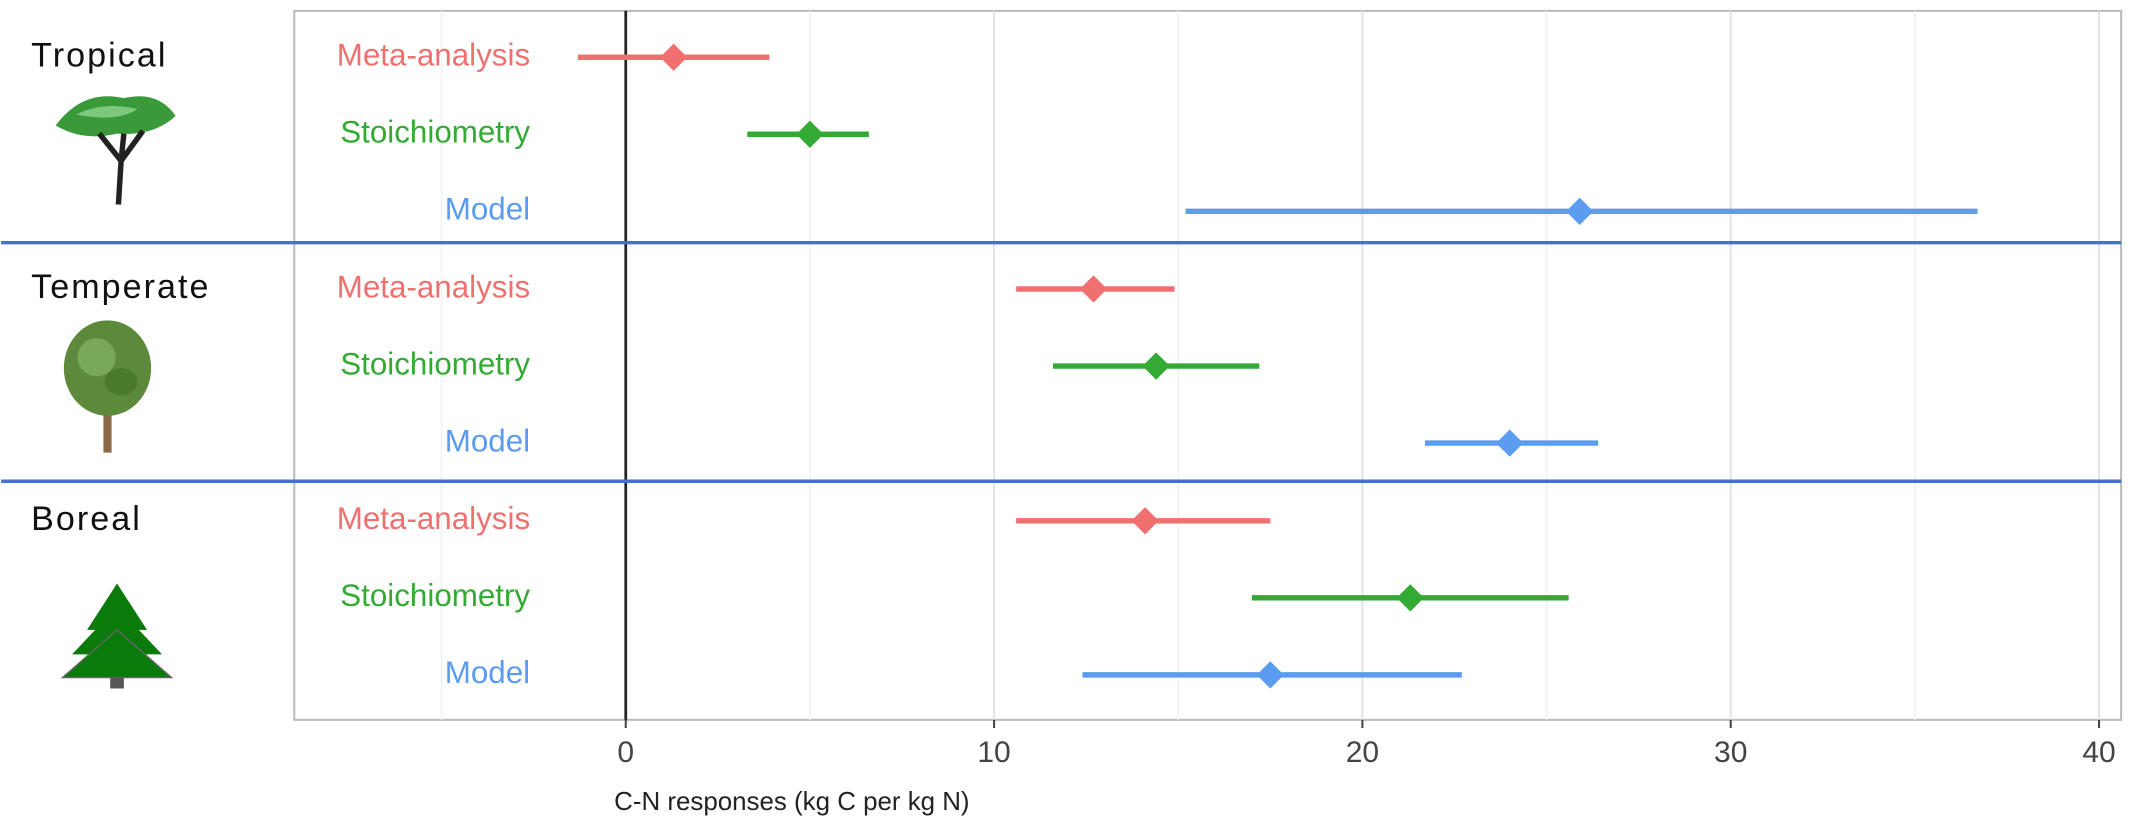 This screenshot has width=2140, height=818. I want to click on x-tick-label: 0, so click(625, 752).